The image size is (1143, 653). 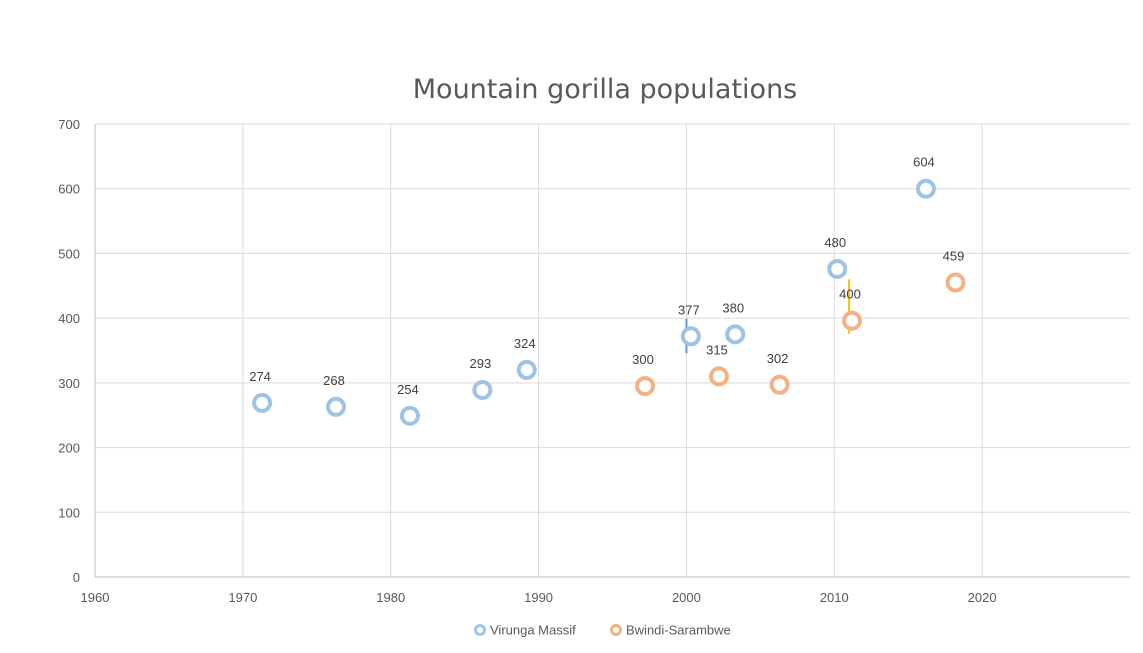 What do you see at coordinates (95, 597) in the screenshot?
I see `x-tick-label: 1960` at bounding box center [95, 597].